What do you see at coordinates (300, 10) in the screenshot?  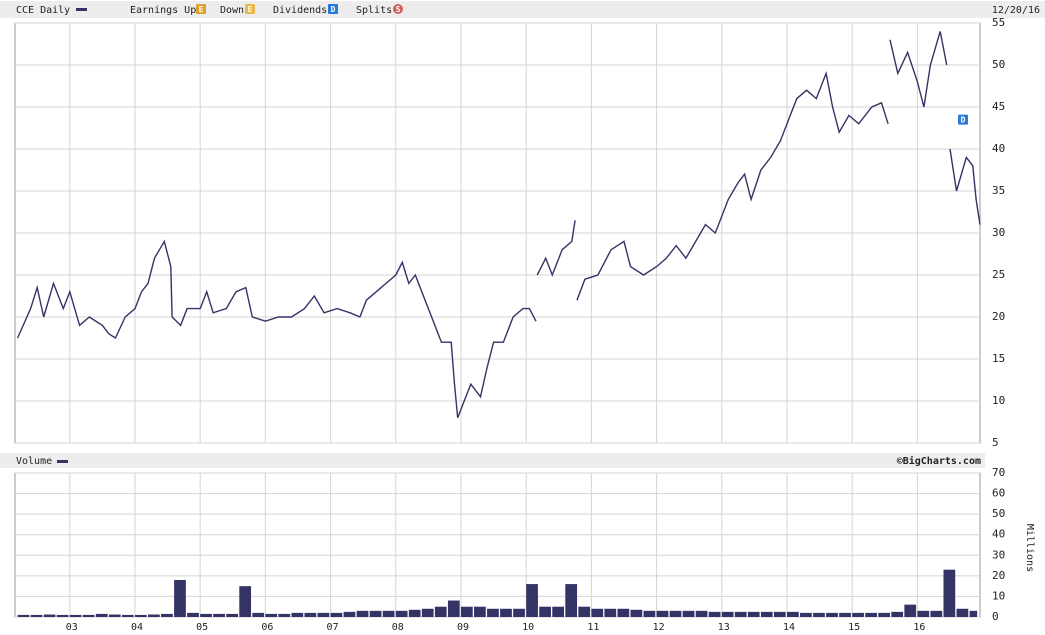 I see `legend-label: Dividends` at bounding box center [300, 10].